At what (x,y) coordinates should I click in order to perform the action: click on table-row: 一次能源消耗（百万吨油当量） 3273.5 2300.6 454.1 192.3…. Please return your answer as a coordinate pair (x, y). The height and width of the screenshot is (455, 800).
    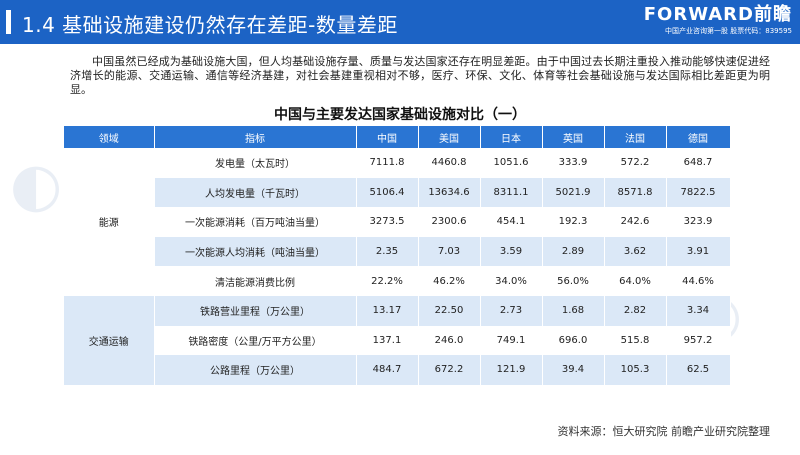
    Looking at the image, I should click on (397, 222).